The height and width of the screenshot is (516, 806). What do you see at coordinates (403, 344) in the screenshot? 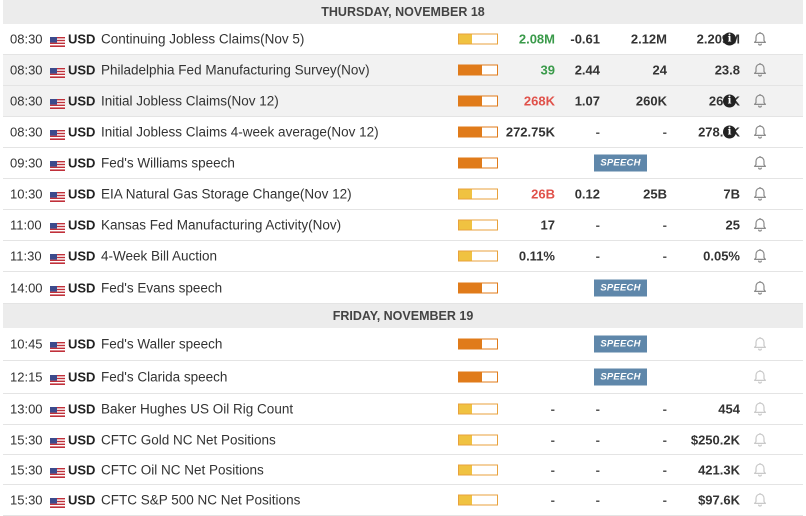
I see `event-row: 10:45 USD Fed's Waller speech SPEECH` at bounding box center [403, 344].